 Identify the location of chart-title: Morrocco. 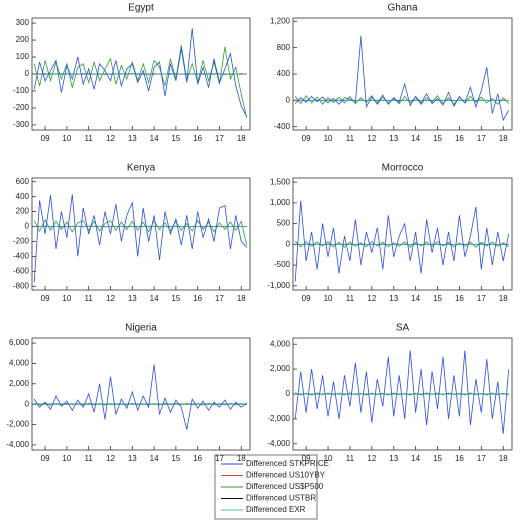
(403, 168).